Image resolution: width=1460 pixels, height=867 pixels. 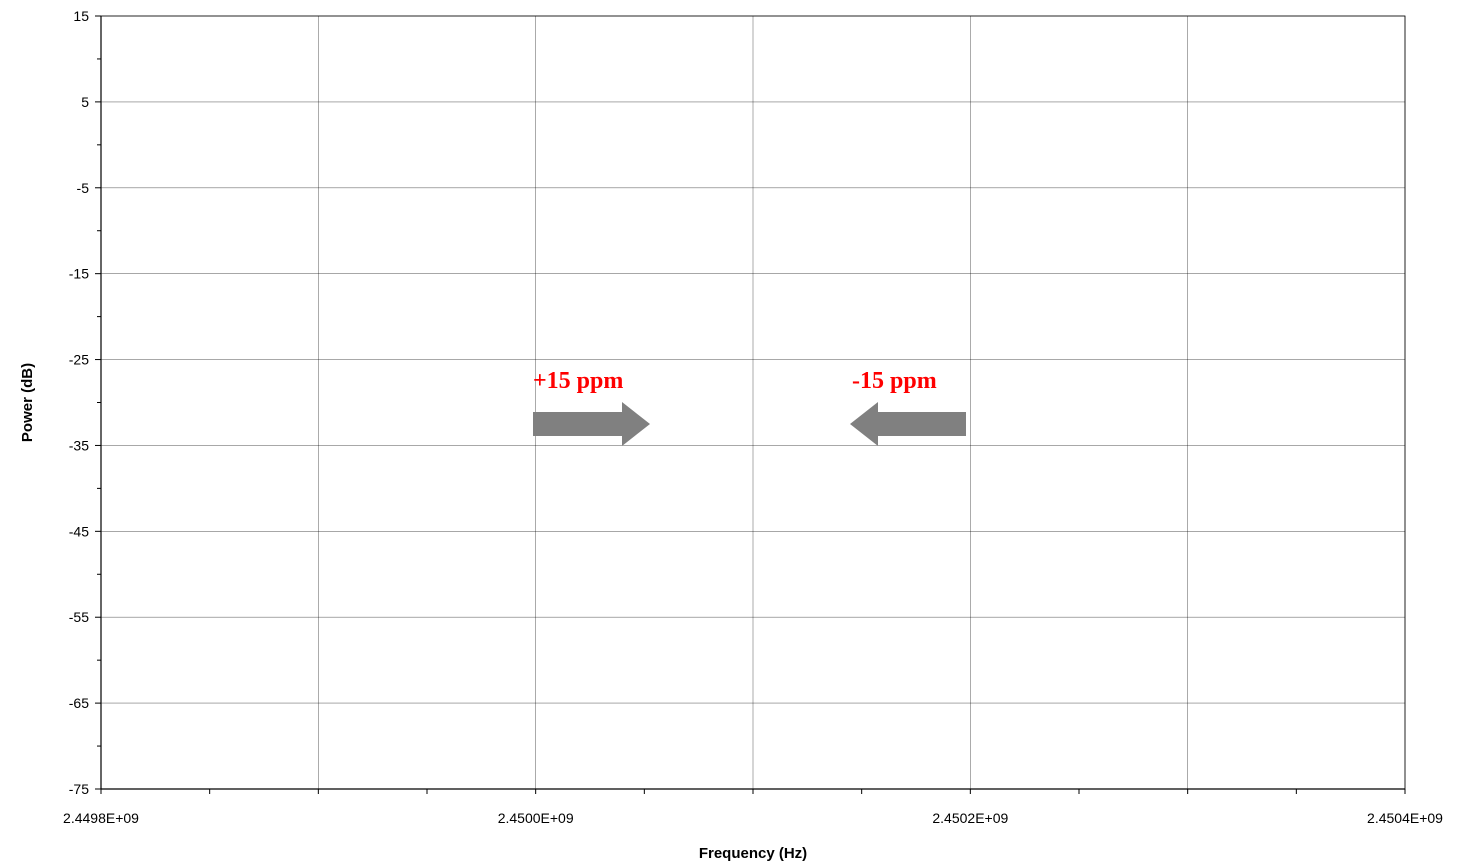 I want to click on y-tick-label: -25, so click(x=79, y=360).